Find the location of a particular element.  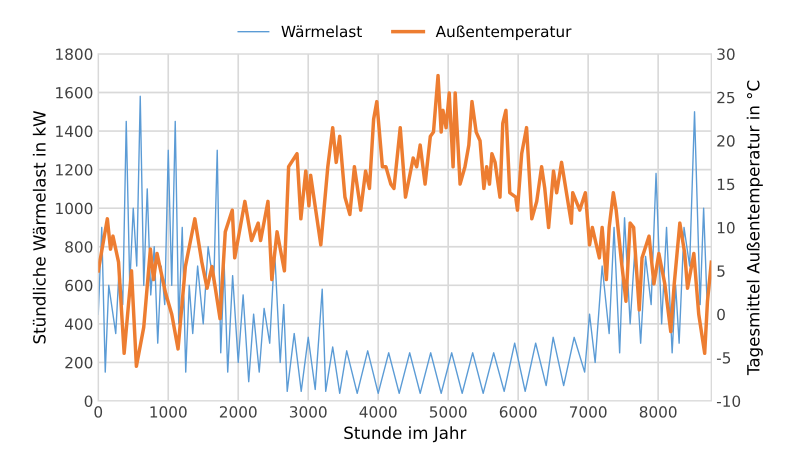

y2-tick-label: 30 is located at coordinates (726, 54).